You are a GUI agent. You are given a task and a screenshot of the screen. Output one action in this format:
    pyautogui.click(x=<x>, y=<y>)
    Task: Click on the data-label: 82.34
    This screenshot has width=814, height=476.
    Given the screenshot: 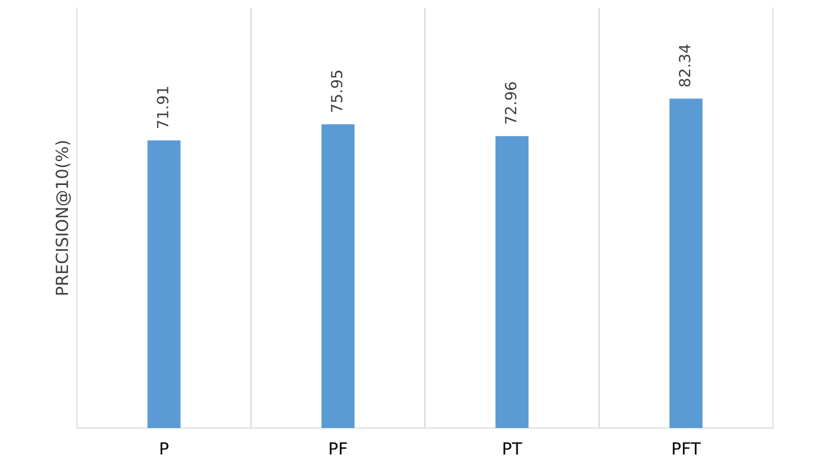 What is the action you would take?
    pyautogui.click(x=684, y=65)
    